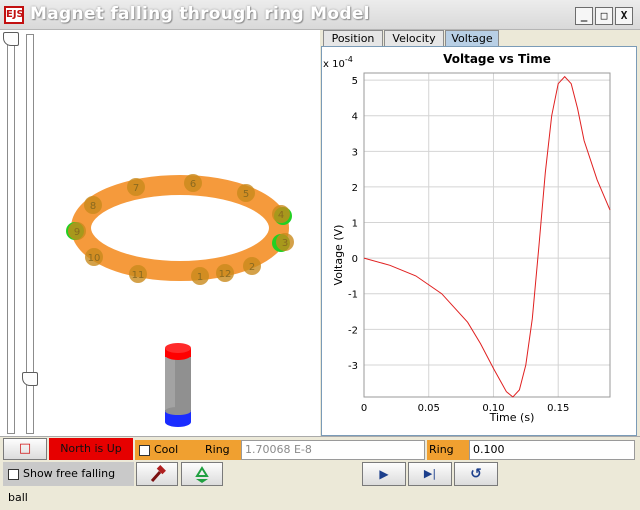  I want to click on hammer-button, so click(157, 474).